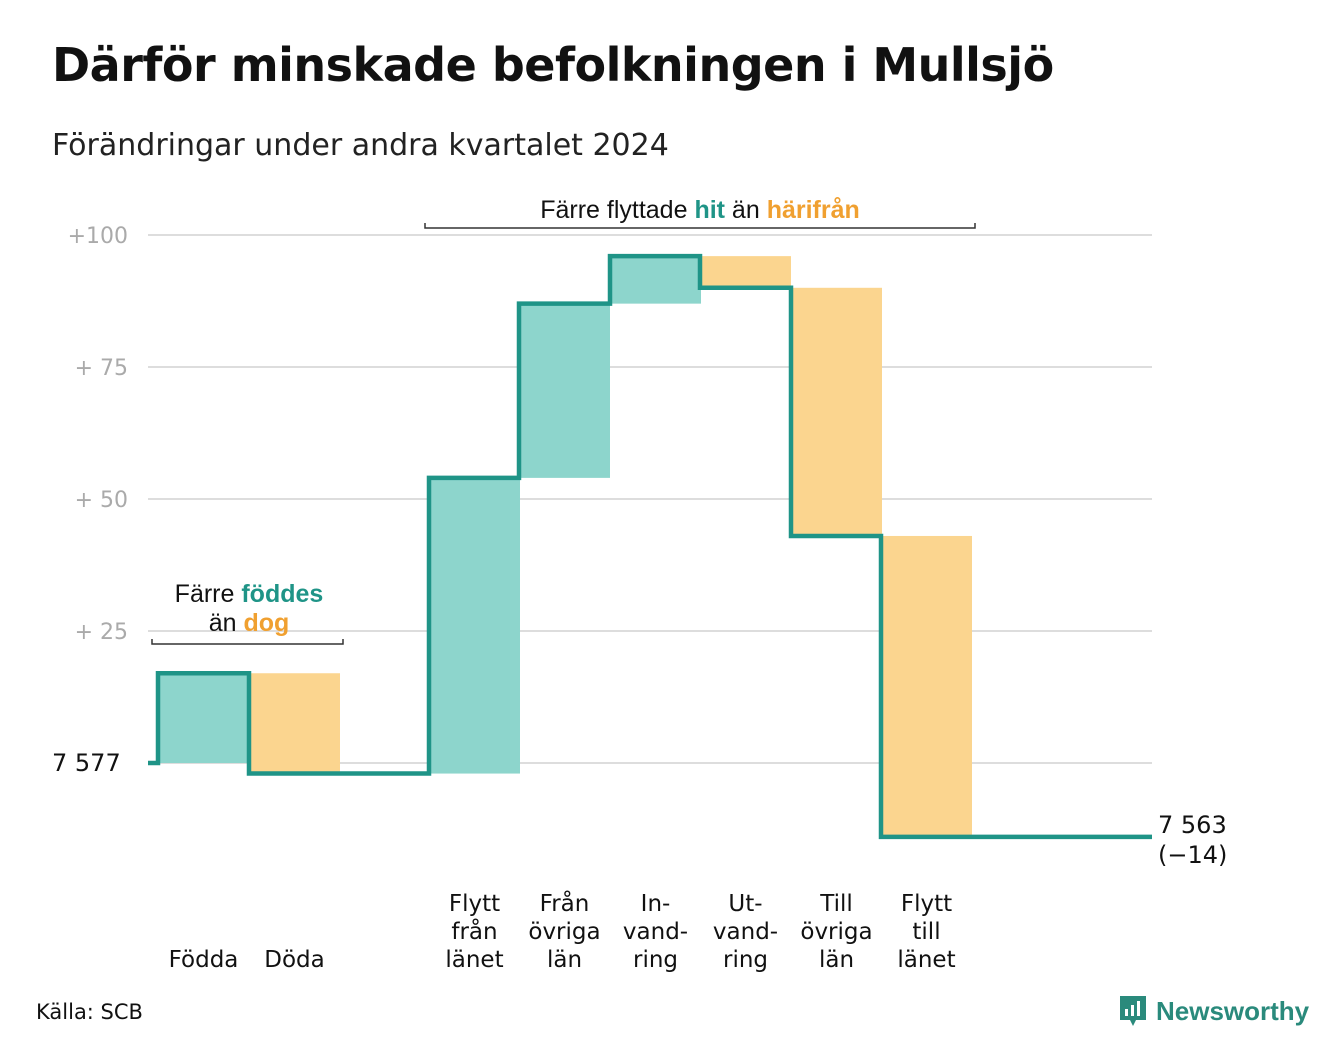  I want to click on brand-name: Newsworthy, so click(1233, 1010).